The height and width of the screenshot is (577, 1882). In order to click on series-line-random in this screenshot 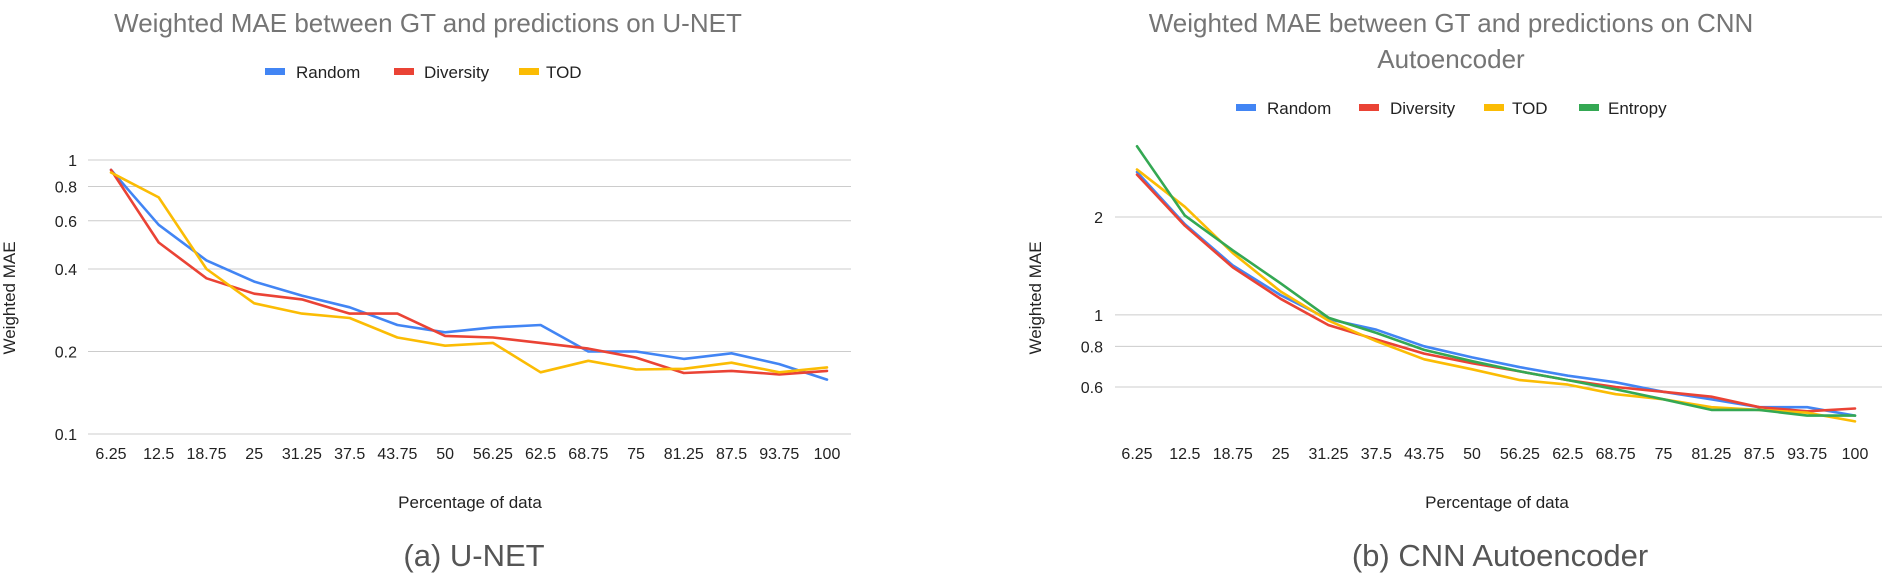, I will do `click(469, 274)`.